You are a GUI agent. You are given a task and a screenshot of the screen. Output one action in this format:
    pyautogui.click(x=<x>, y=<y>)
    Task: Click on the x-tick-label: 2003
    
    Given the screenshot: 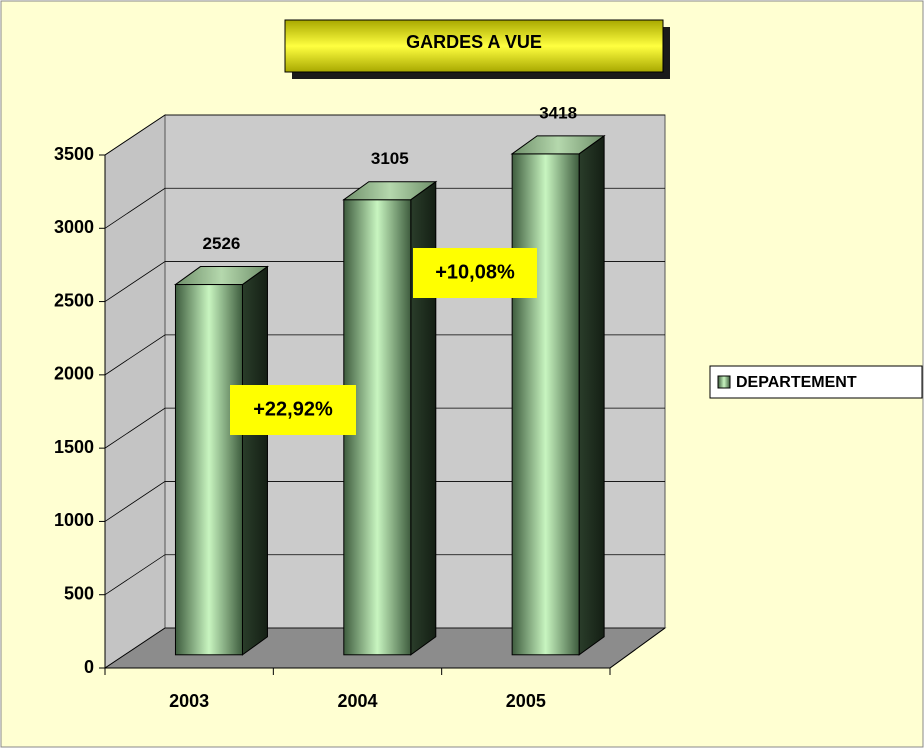 What is the action you would take?
    pyautogui.click(x=189, y=701)
    